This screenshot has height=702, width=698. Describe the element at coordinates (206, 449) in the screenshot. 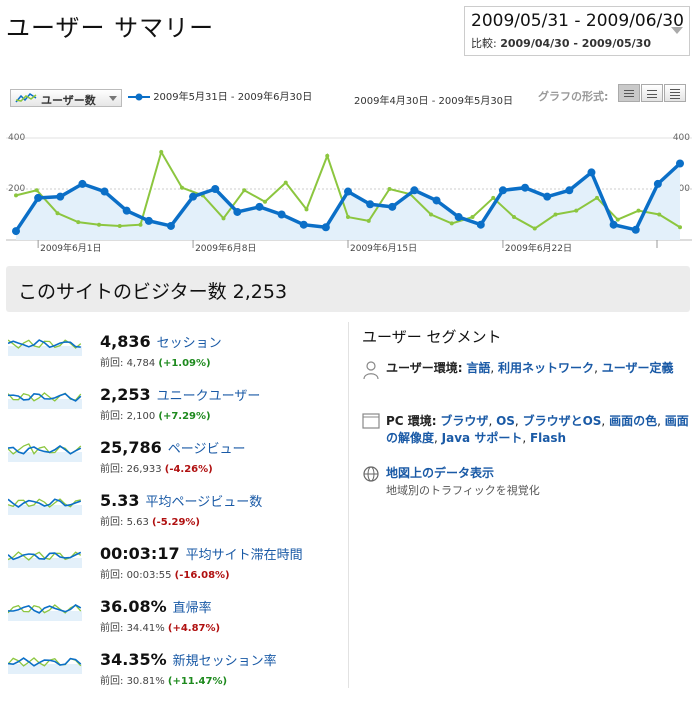

I see `metric-name-link: ページビュー` at that location.